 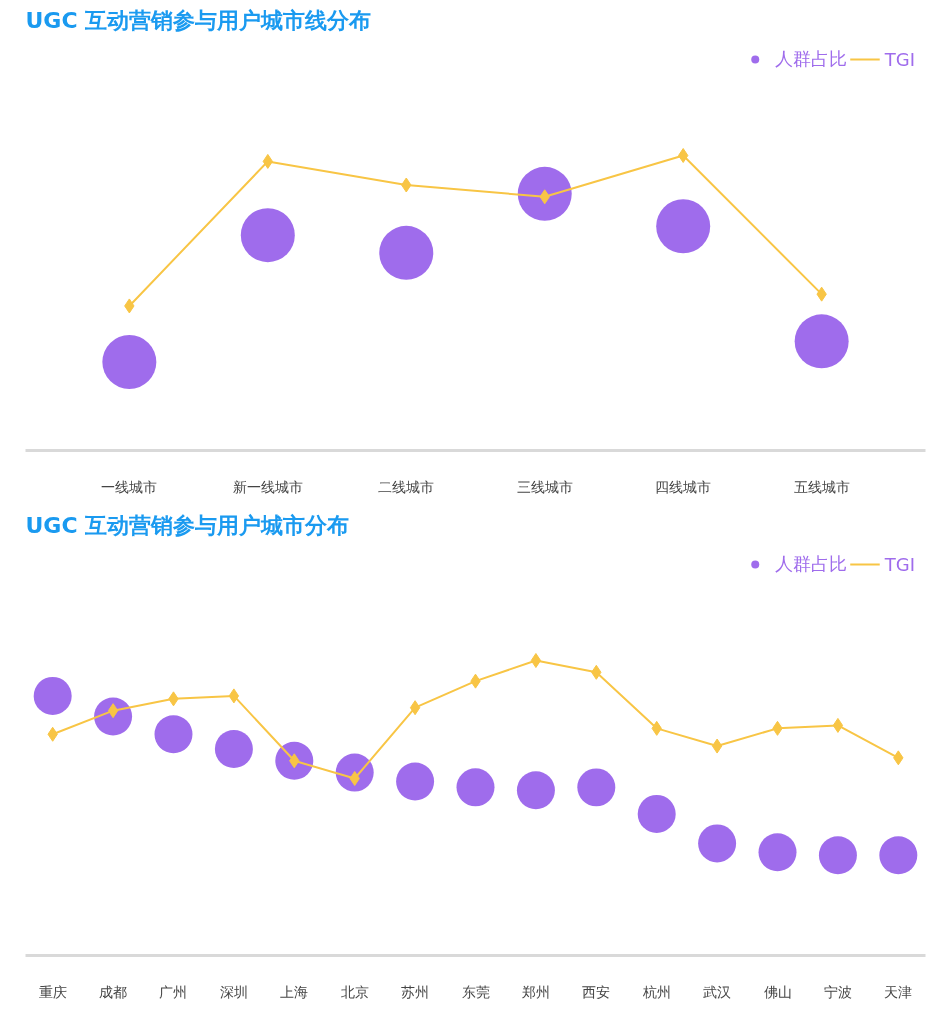 What do you see at coordinates (294, 991) in the screenshot?
I see `x-tick-label: 上海` at bounding box center [294, 991].